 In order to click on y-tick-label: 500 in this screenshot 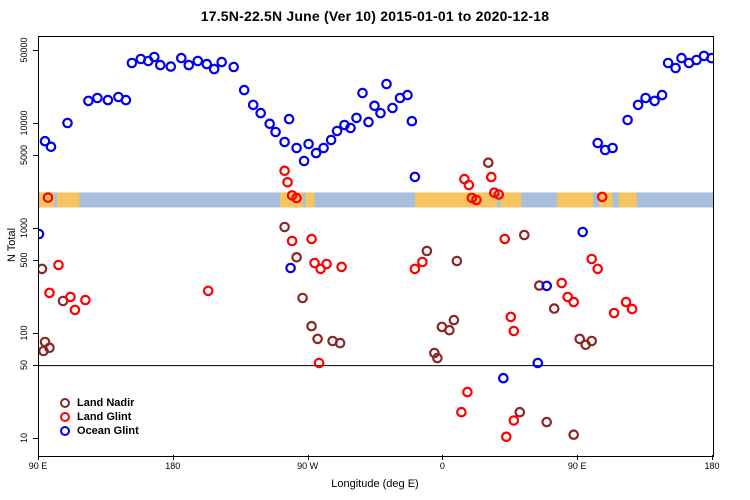, I will do `click(24, 260)`.